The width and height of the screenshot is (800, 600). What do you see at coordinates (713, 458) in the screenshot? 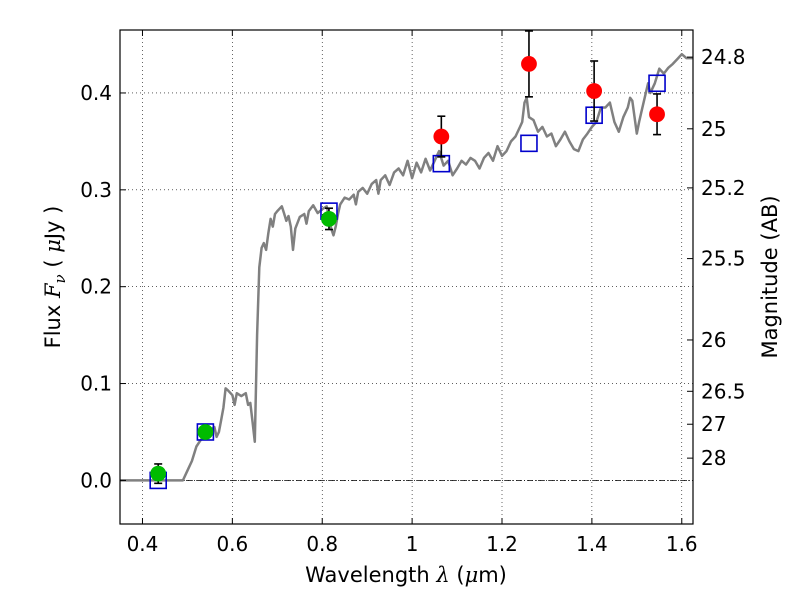
I see `right-tick-label: 28` at bounding box center [713, 458].